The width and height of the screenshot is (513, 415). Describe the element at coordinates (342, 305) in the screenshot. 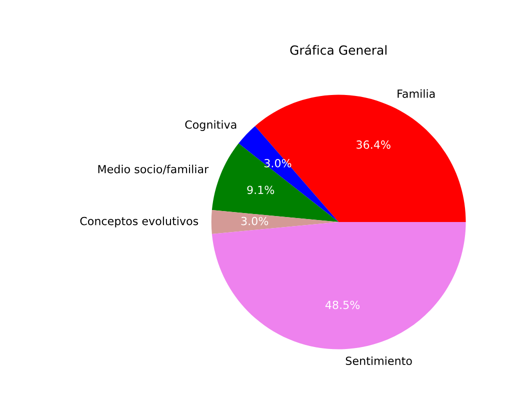

I see `data-label: 48.5%` at that location.